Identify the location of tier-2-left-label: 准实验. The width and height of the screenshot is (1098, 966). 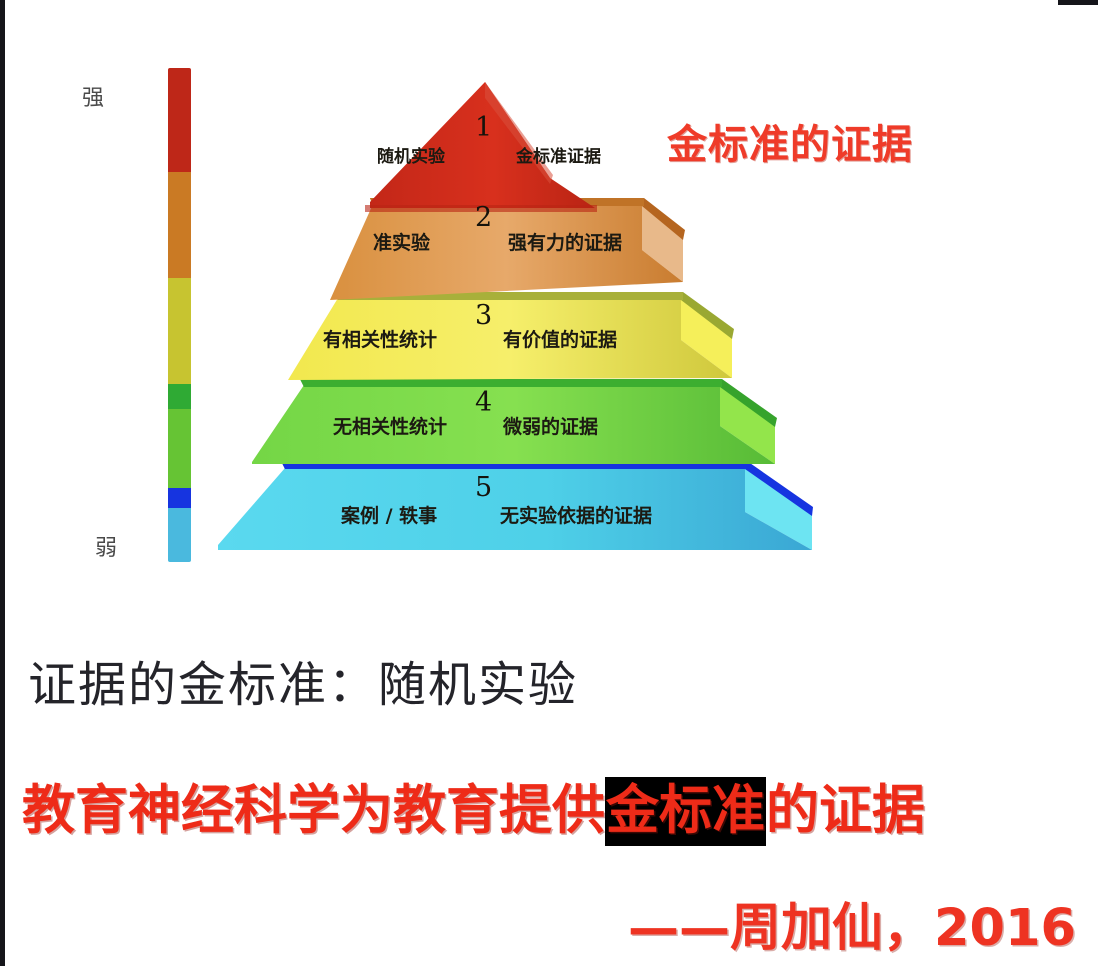
(402, 243).